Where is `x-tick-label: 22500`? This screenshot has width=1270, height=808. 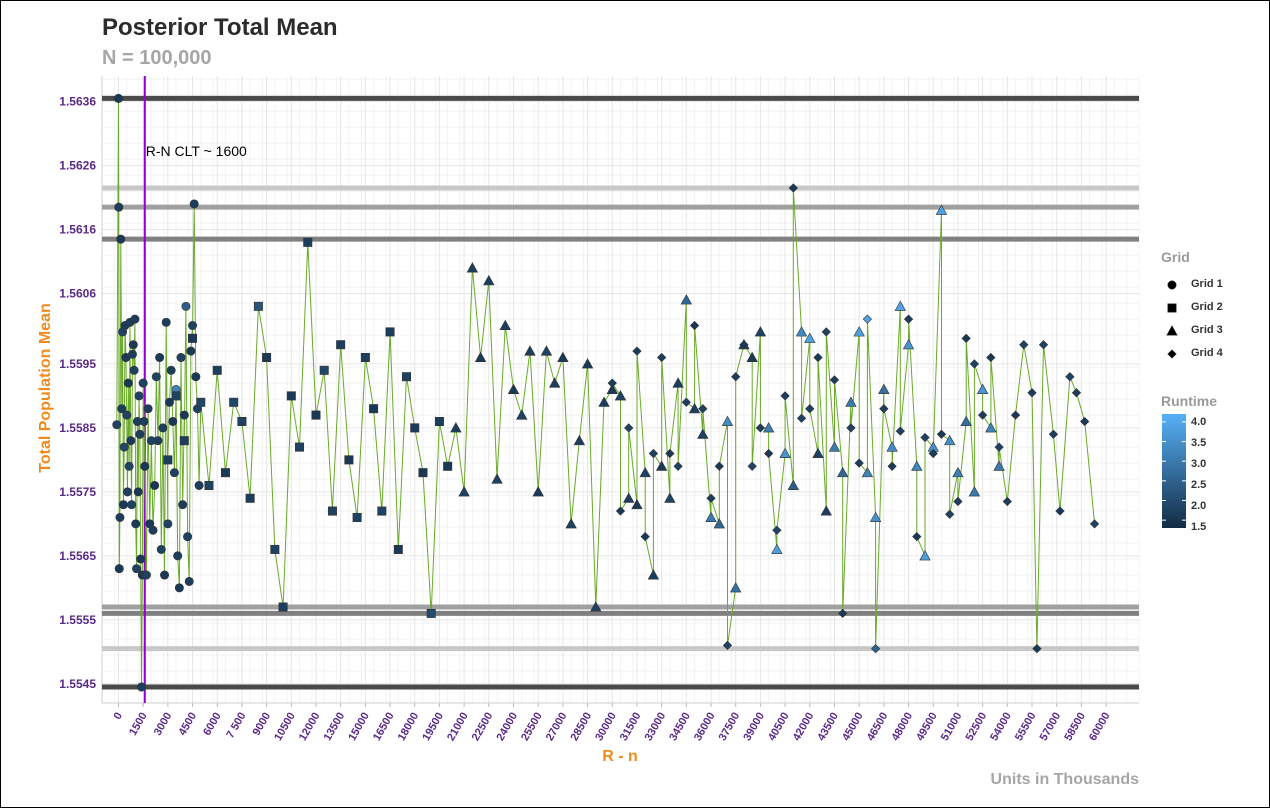 x-tick-label: 22500 is located at coordinates (483, 727).